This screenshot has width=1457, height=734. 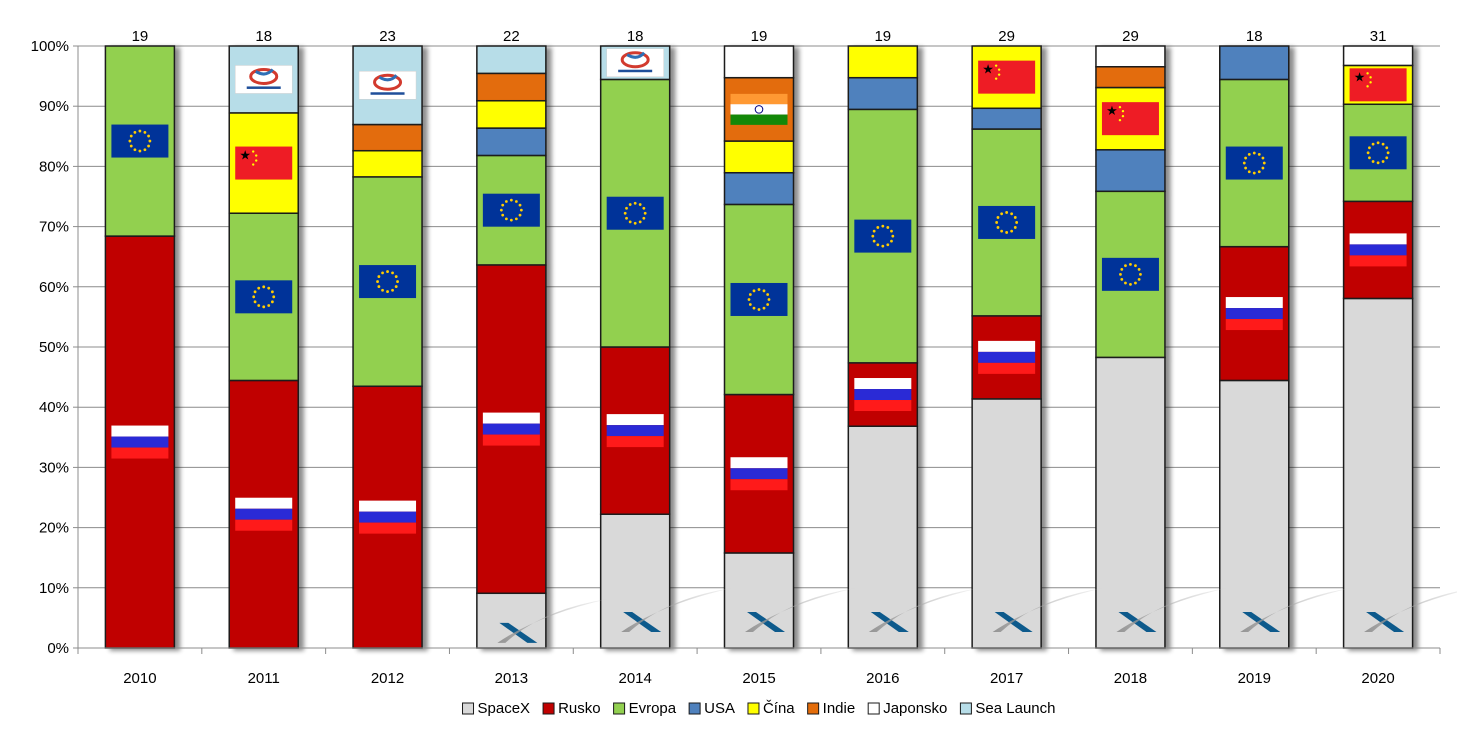 I want to click on y-tick-label: 50%, so click(x=54, y=347).